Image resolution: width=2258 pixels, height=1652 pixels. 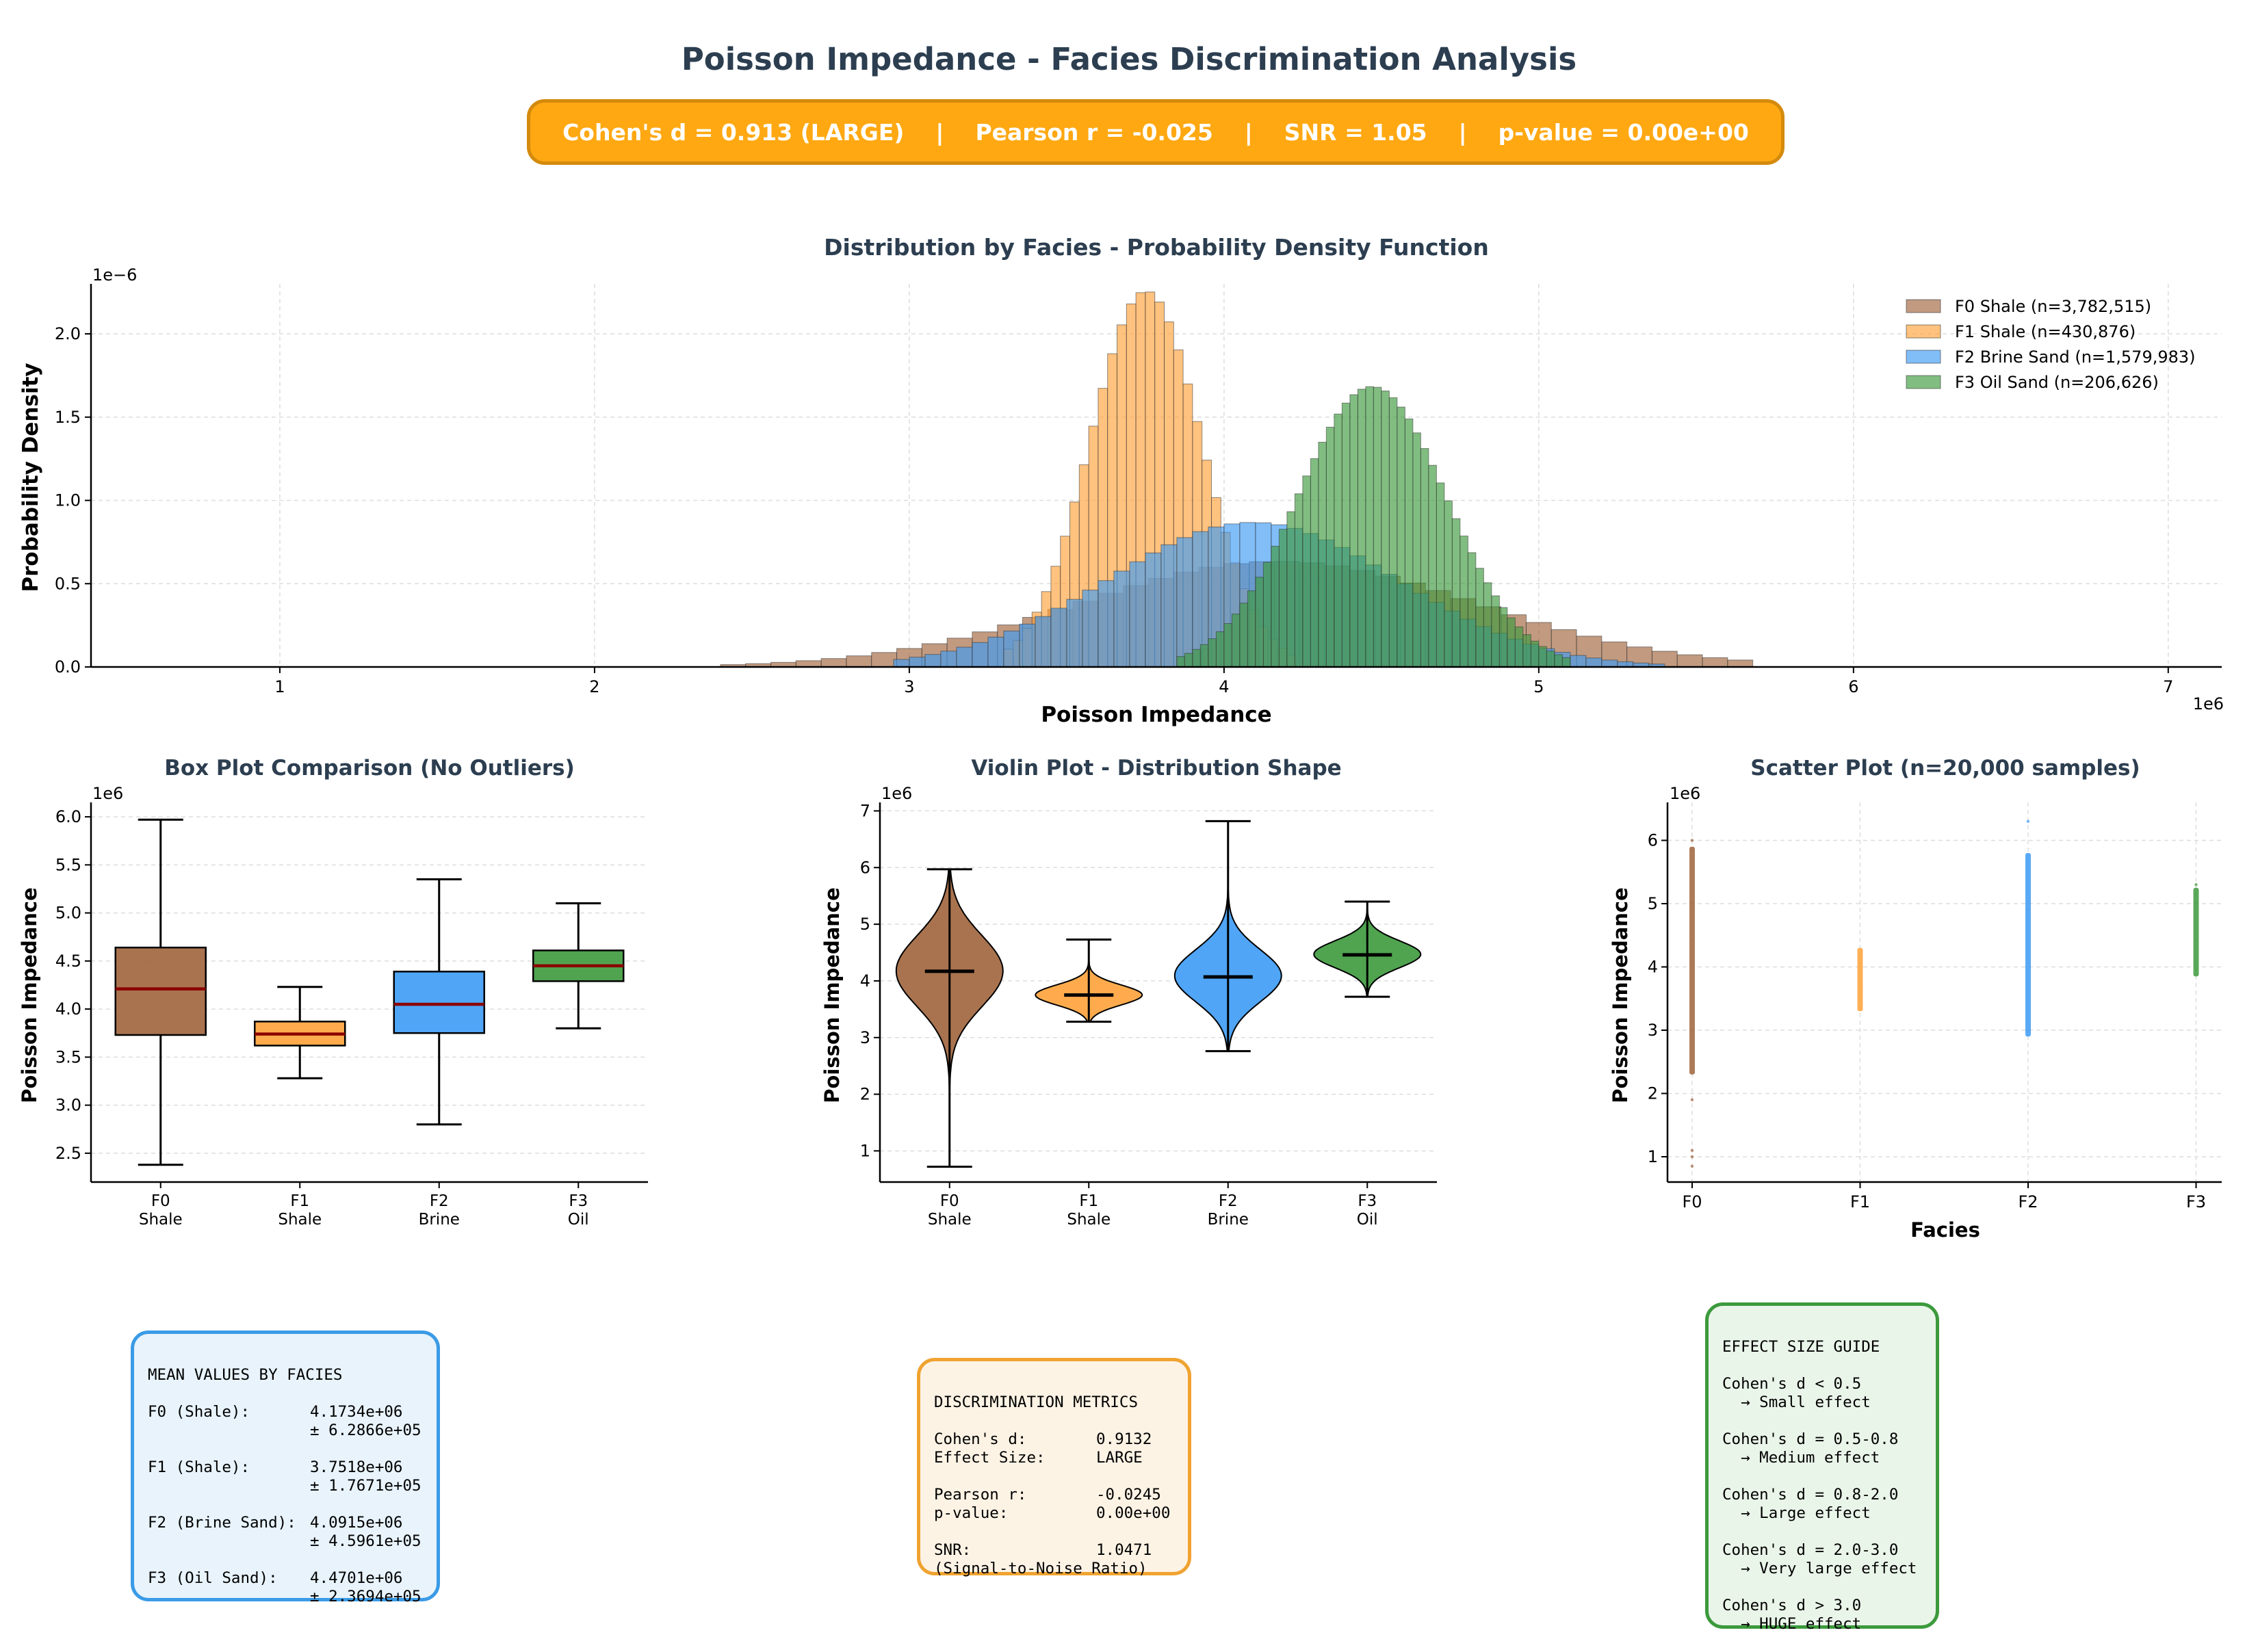 What do you see at coordinates (365, 1596) in the screenshot?
I see `std-row-value: ± 2.3694e+05` at bounding box center [365, 1596].